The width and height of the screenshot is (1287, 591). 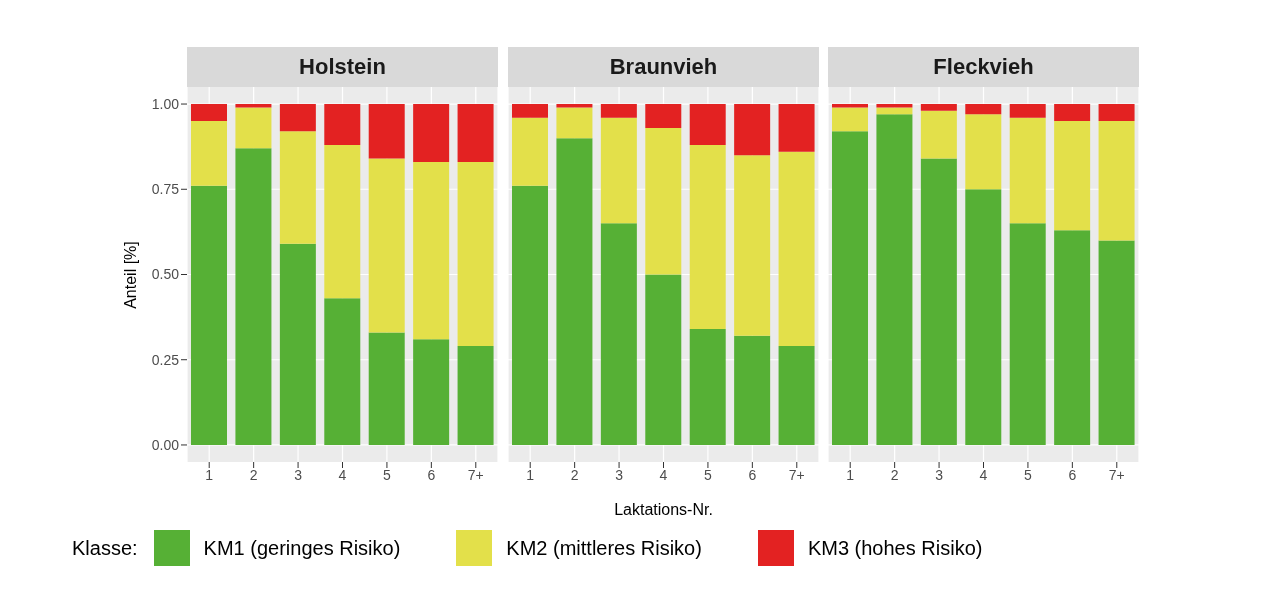 I want to click on chart-title: Braunvieh, so click(x=663, y=67).